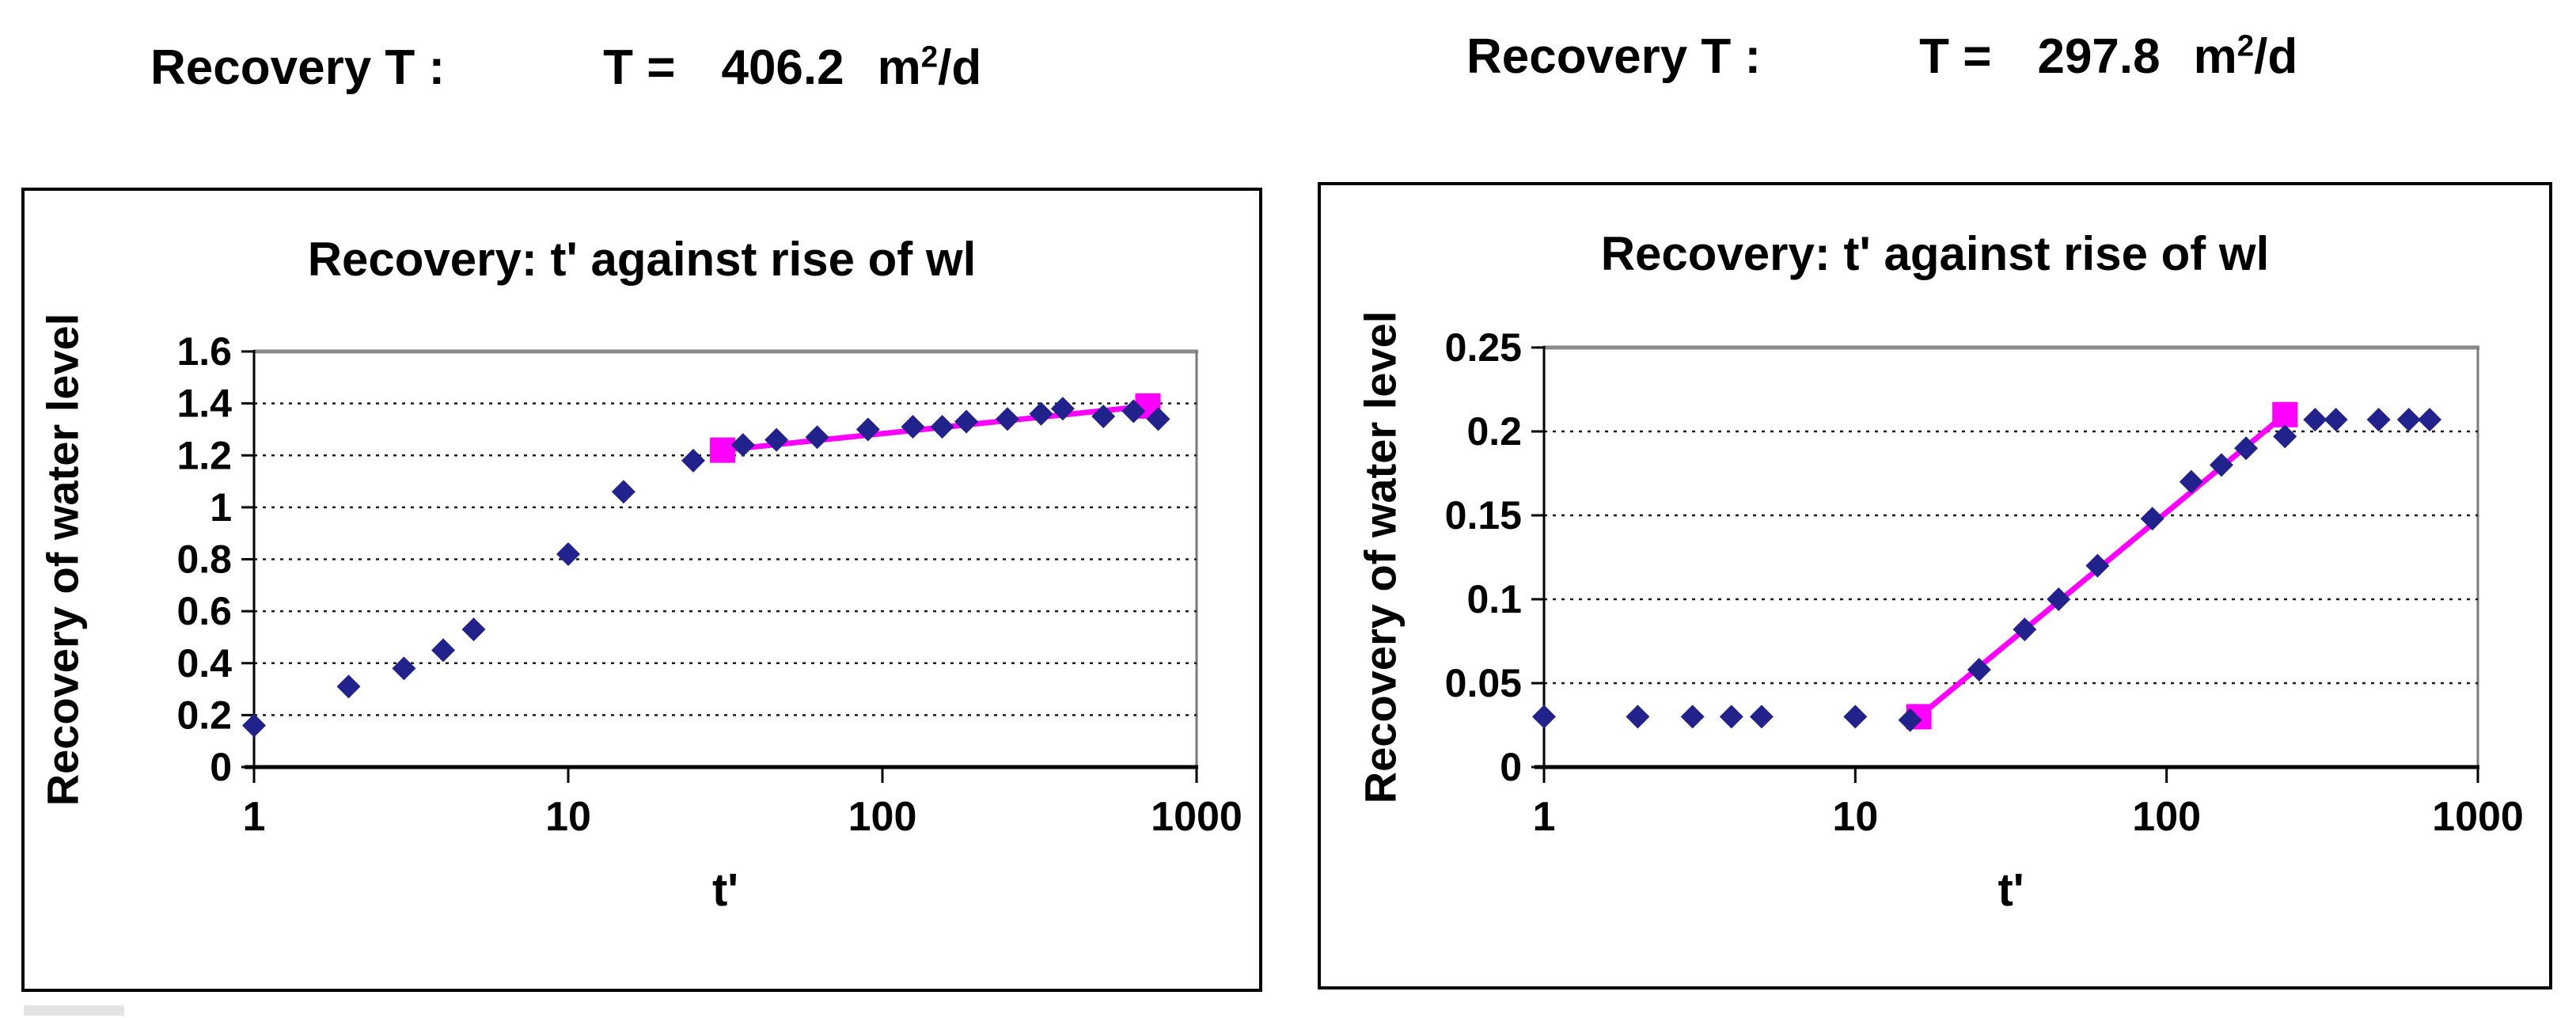 The image size is (2576, 1018). What do you see at coordinates (929, 67) in the screenshot?
I see `left-header-unit: m2/d` at bounding box center [929, 67].